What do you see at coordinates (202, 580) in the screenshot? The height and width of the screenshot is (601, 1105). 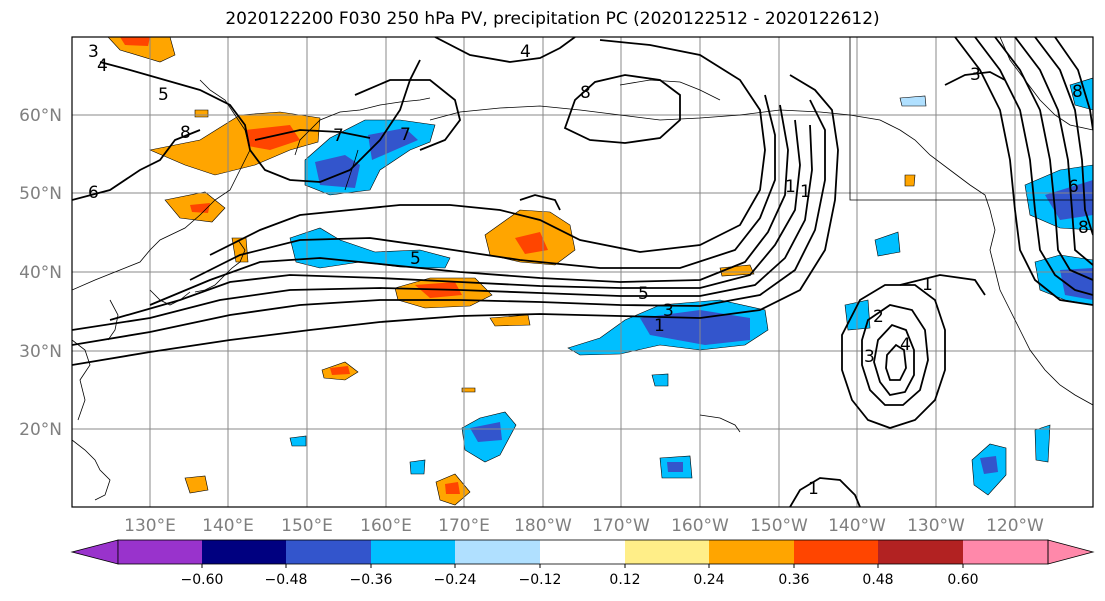 I see `colorbar-tick-label: −0.60` at bounding box center [202, 580].